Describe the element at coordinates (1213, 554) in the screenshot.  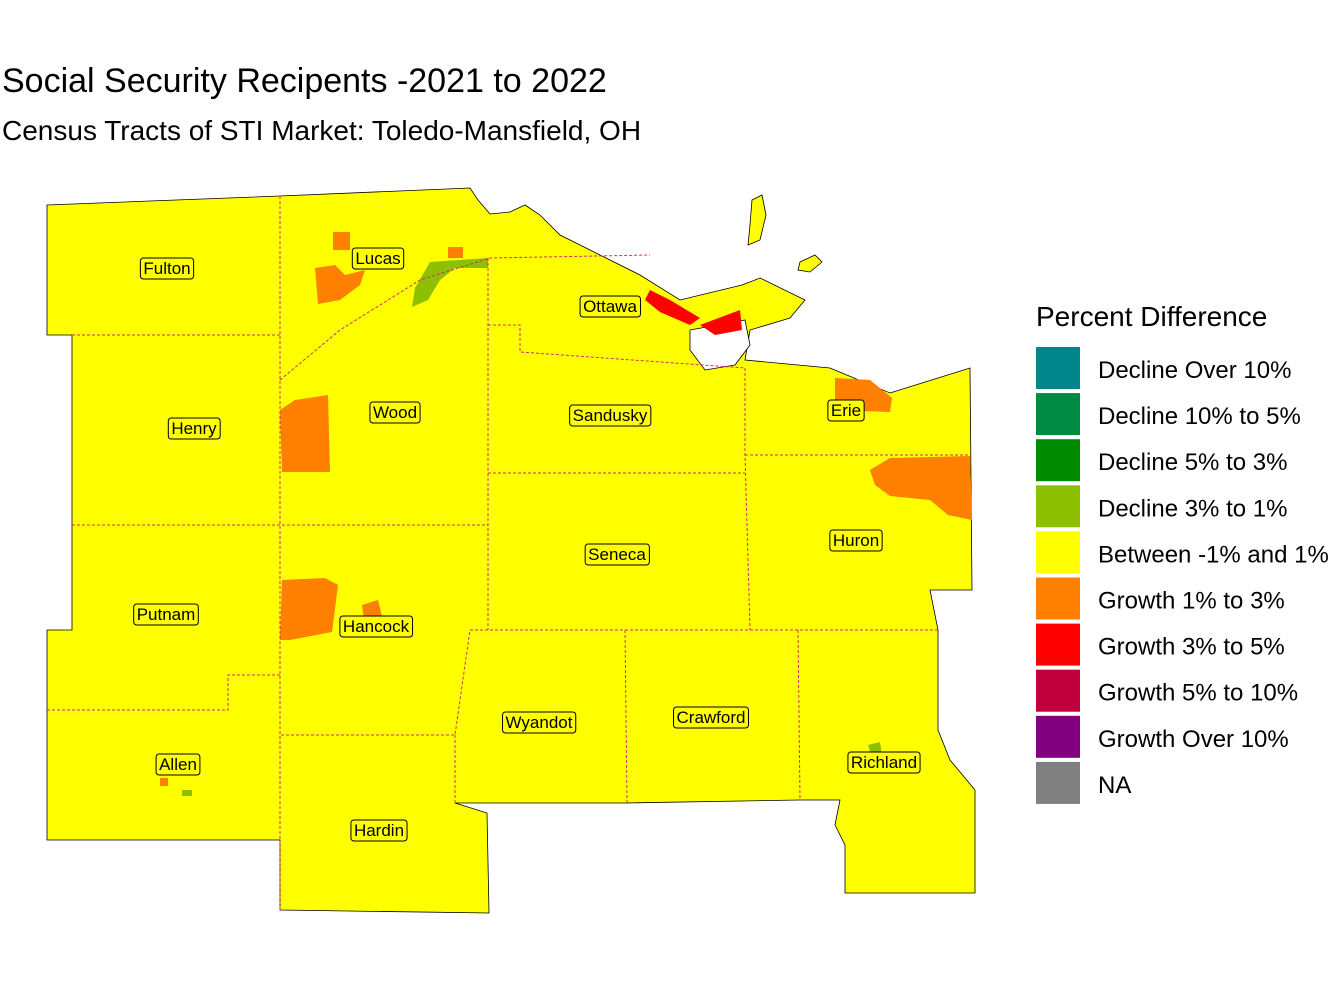
I see `legend-label: Between -1% and 1%` at that location.